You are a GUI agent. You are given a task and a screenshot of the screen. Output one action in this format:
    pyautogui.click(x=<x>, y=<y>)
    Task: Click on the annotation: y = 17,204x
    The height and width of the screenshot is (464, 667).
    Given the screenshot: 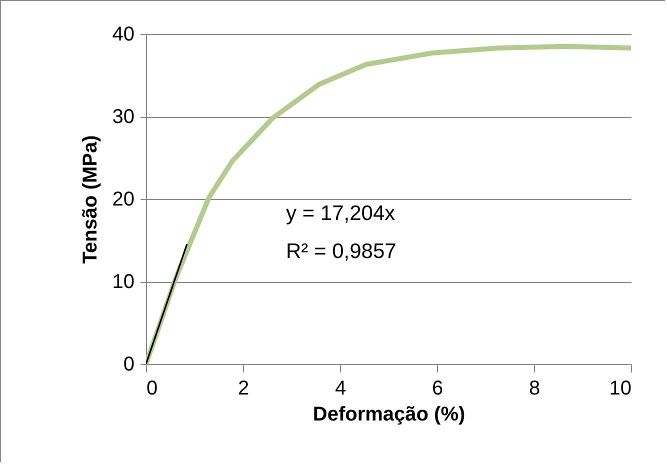 What is the action you would take?
    pyautogui.click(x=341, y=213)
    